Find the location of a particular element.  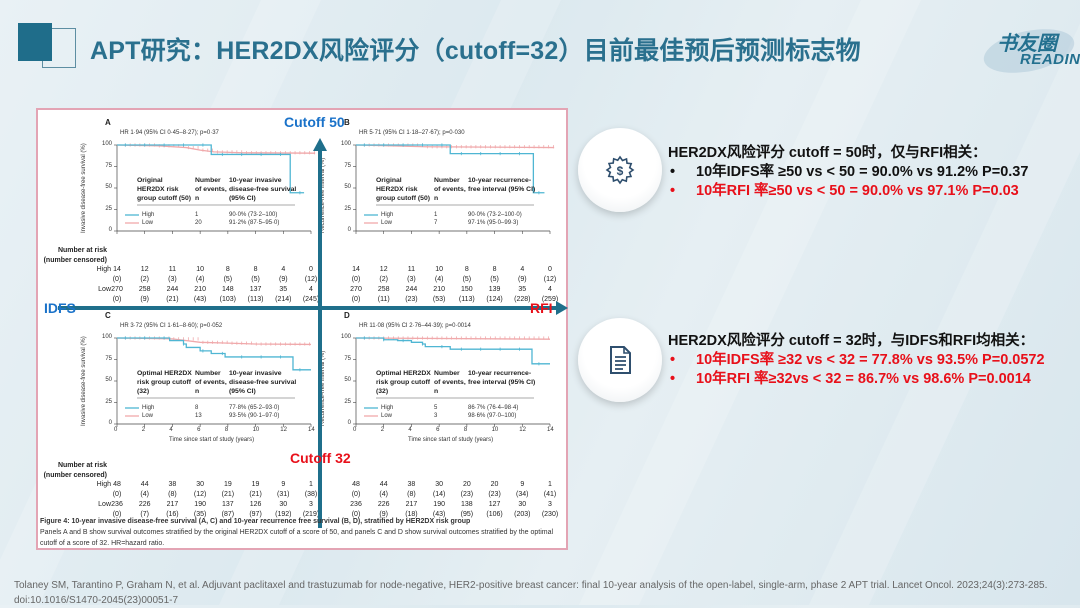

censored-count: (38) is located at coordinates (311, 494).